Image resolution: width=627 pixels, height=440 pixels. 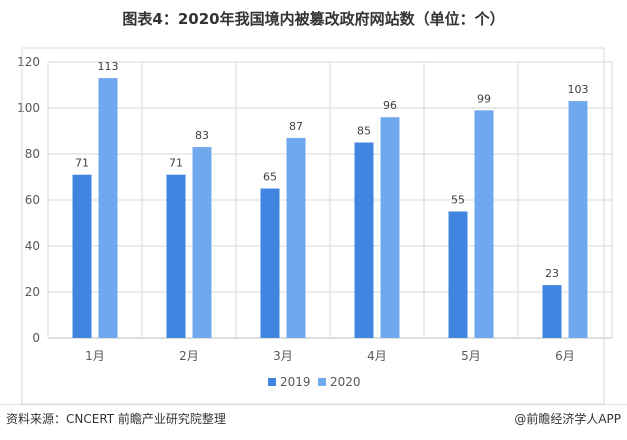 I want to click on chart-title: 图表4：2020年我国境内被篡改政府网站数（单位：个）, so click(x=313, y=19).